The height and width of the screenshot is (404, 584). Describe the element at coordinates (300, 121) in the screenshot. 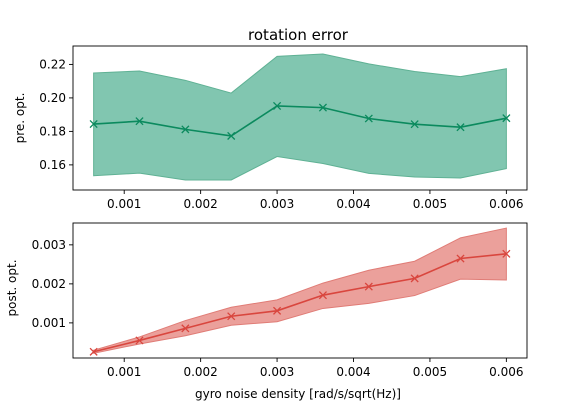

I see `series-line` at that location.